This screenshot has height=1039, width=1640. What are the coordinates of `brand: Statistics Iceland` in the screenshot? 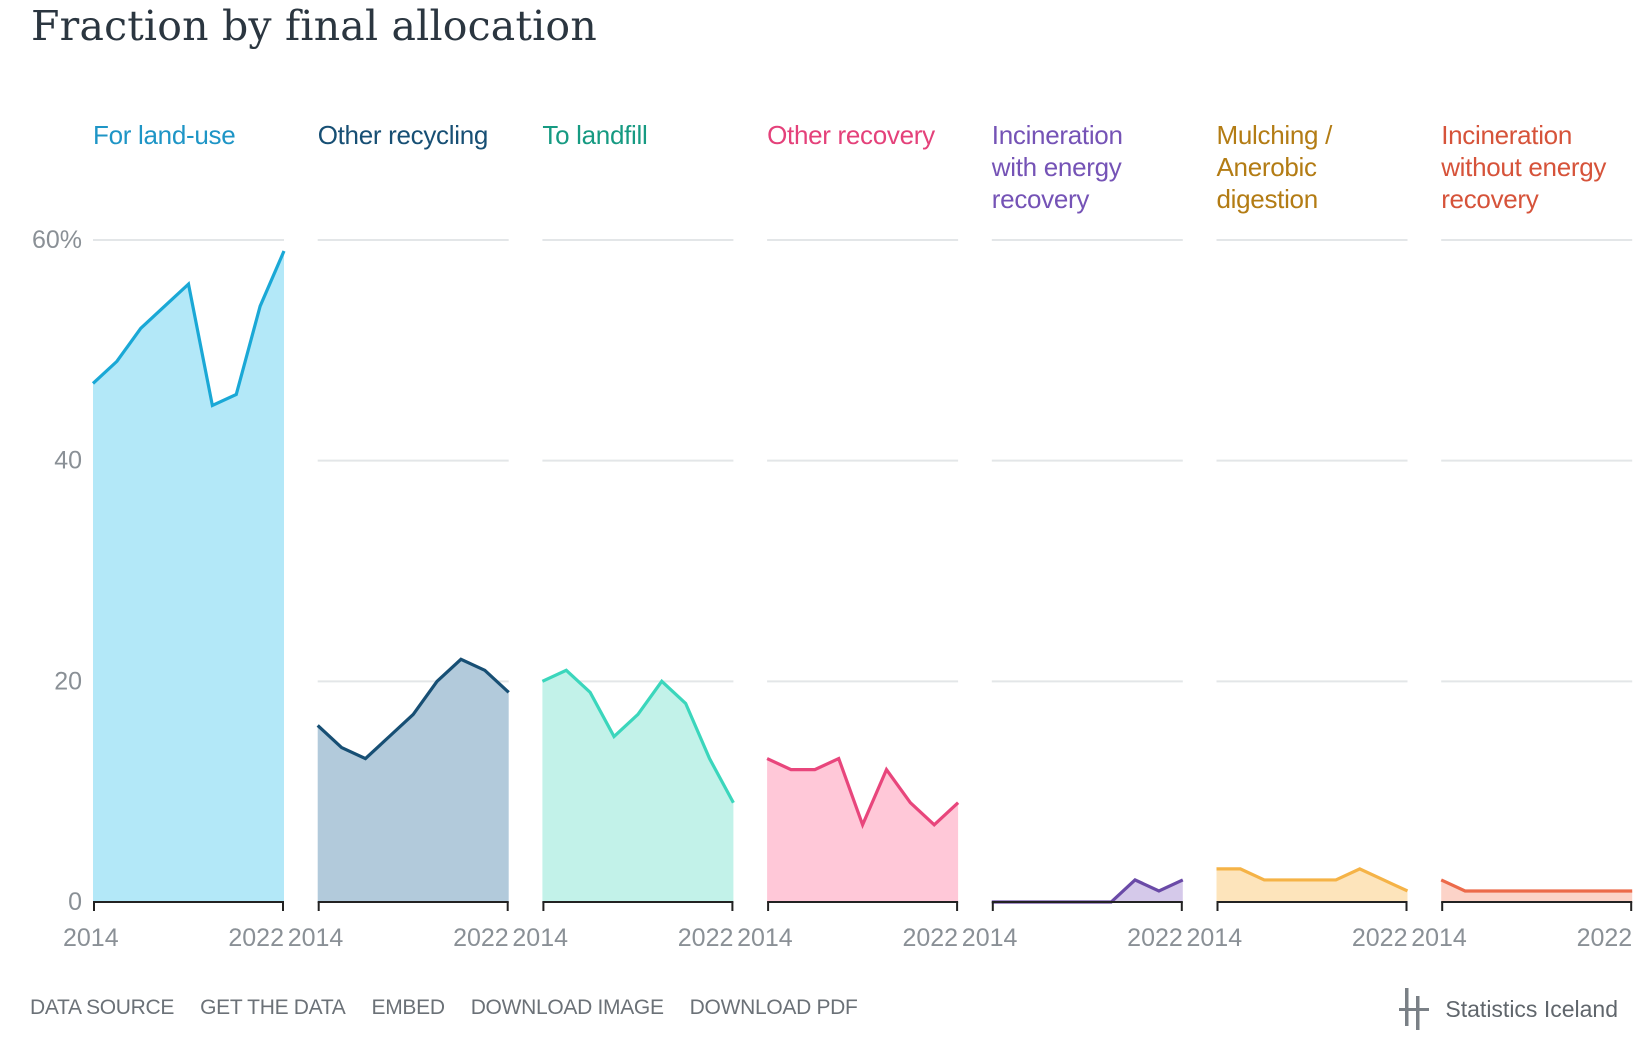 It's located at (1507, 1009).